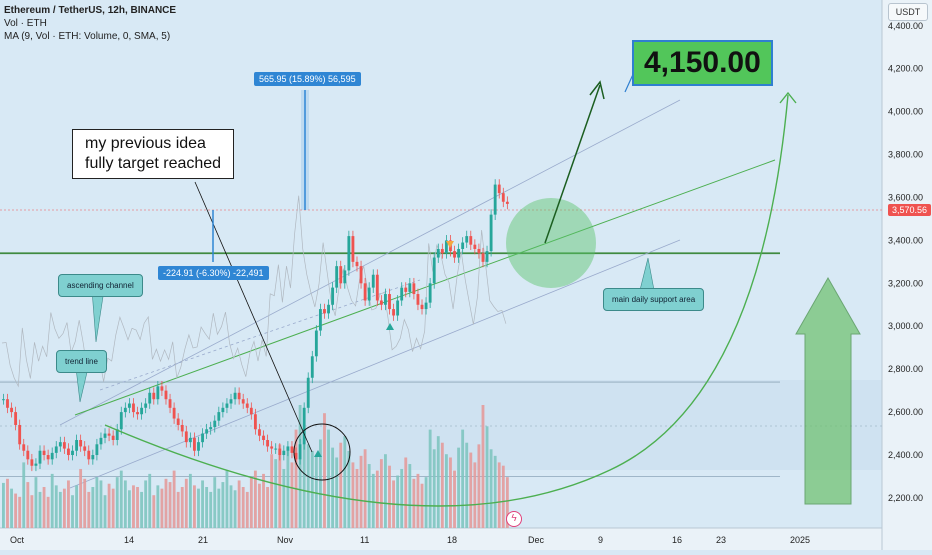 The height and width of the screenshot is (555, 932). What do you see at coordinates (153, 154) in the screenshot?
I see `idea-note: my previous idea fully target reached` at bounding box center [153, 154].